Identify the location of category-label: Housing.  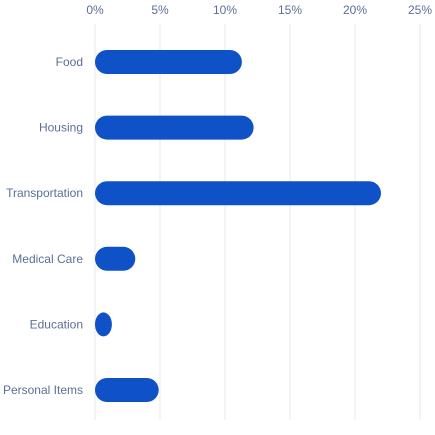
(61, 128).